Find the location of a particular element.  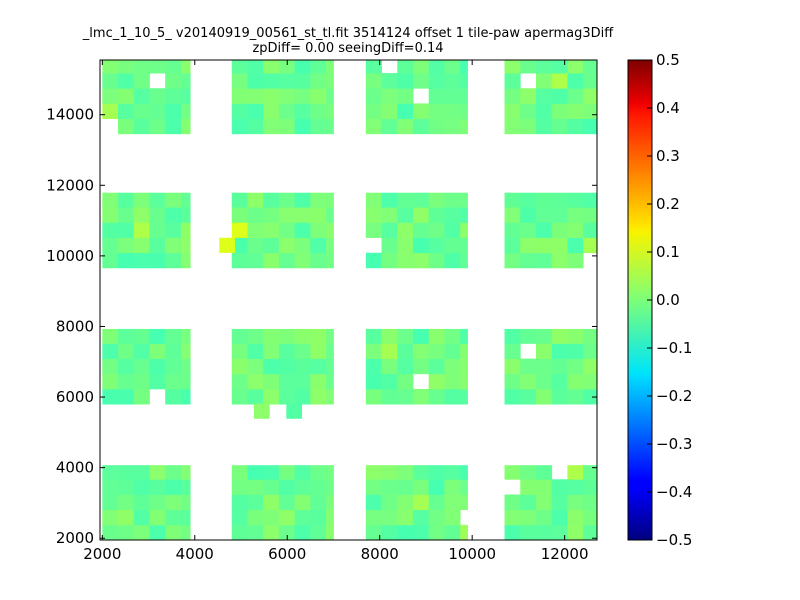

colorbar-tick-label: 0.1 is located at coordinates (668, 252).